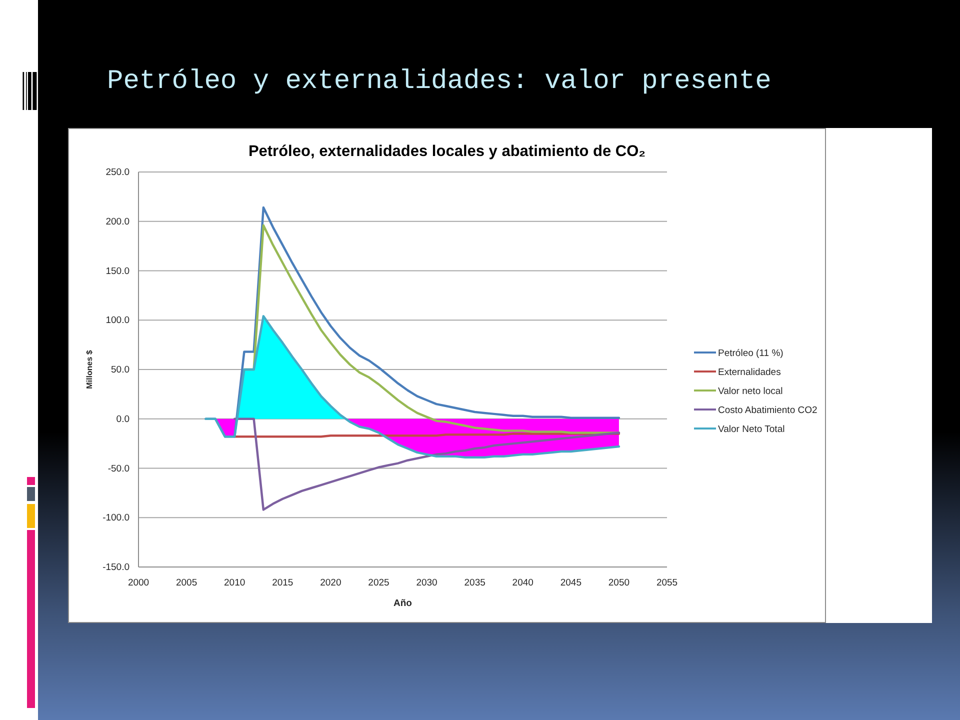 The image size is (960, 720). What do you see at coordinates (750, 391) in the screenshot?
I see `legend-label: Valor neto local` at bounding box center [750, 391].